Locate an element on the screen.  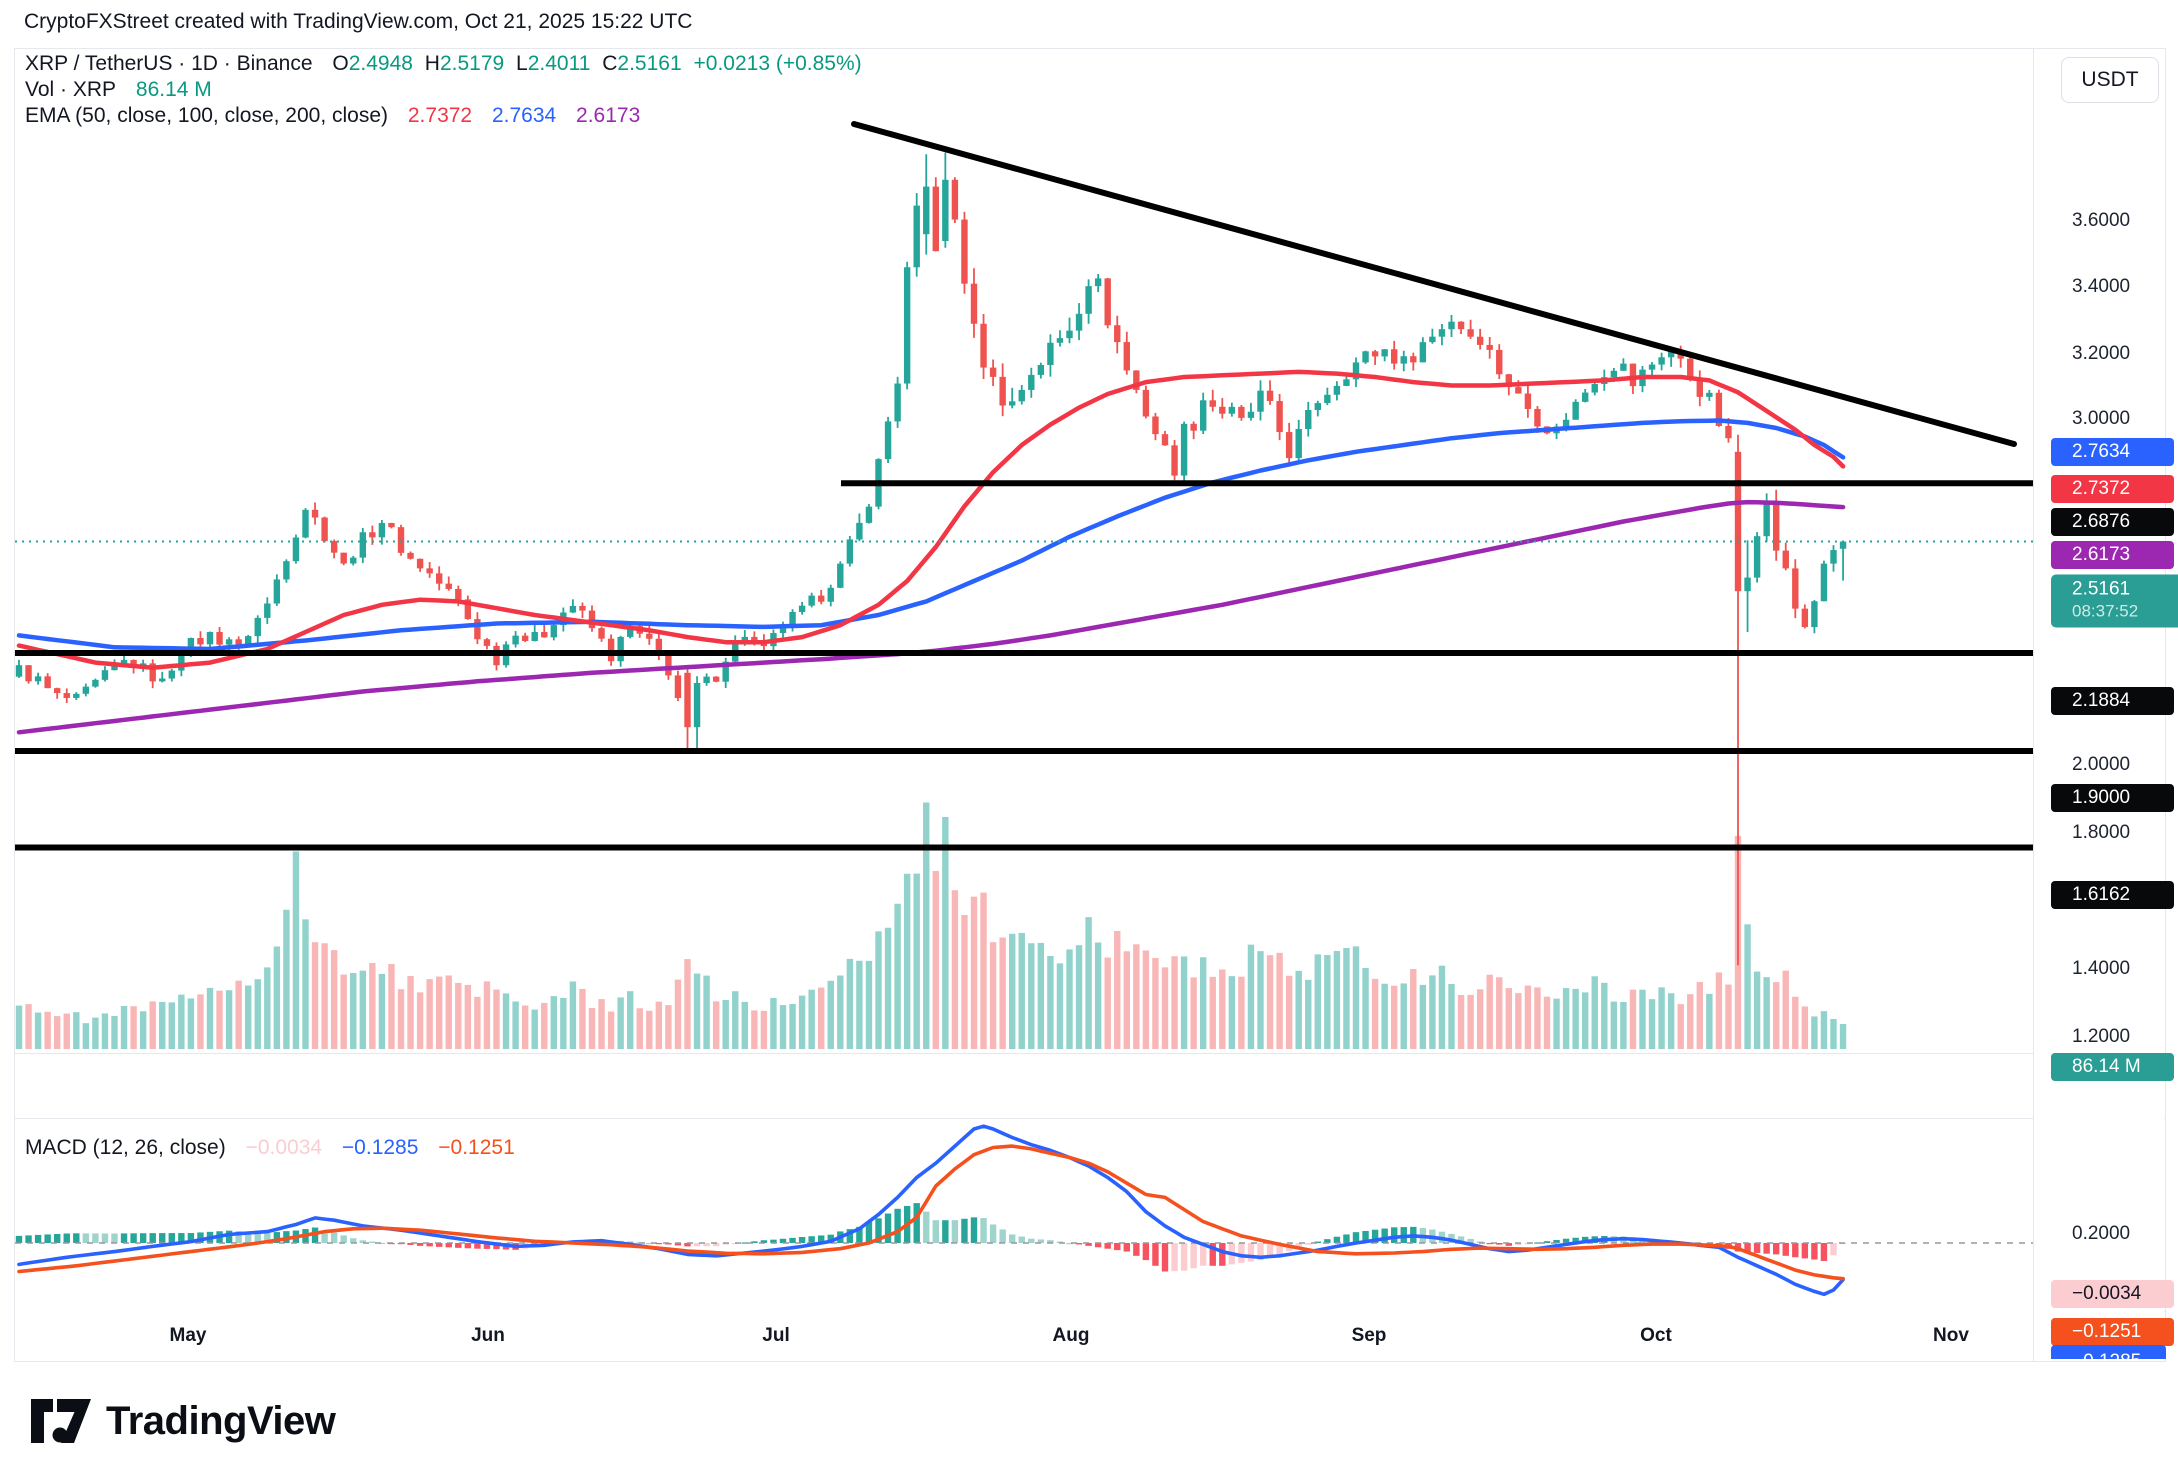
current-price-badge: 2.5161 08:37:52 is located at coordinates (2114, 601).